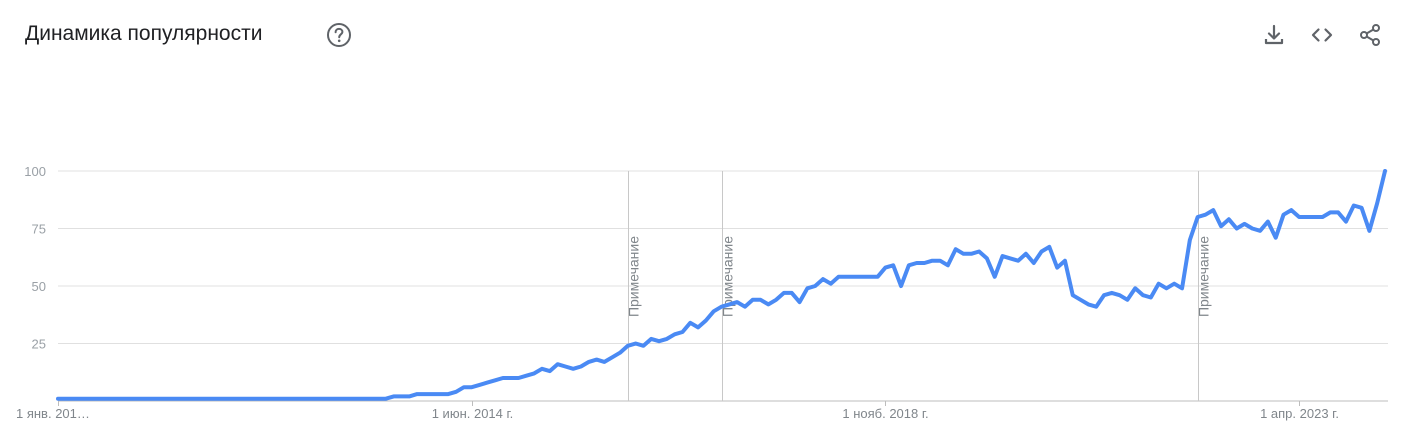 The image size is (1405, 429). What do you see at coordinates (144, 33) in the screenshot?
I see `chart-title: Динамика популярности` at bounding box center [144, 33].